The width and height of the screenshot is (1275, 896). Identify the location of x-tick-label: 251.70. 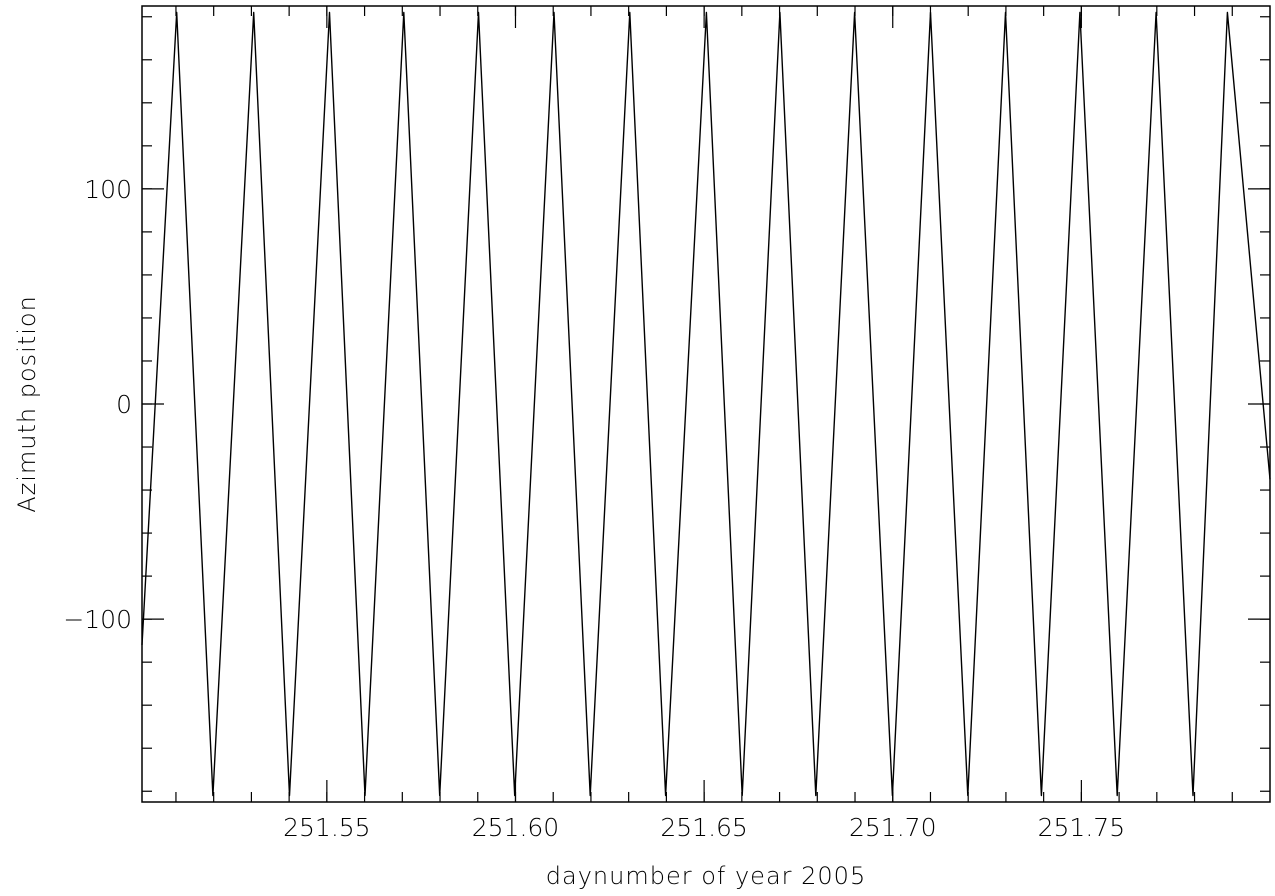
(892, 827).